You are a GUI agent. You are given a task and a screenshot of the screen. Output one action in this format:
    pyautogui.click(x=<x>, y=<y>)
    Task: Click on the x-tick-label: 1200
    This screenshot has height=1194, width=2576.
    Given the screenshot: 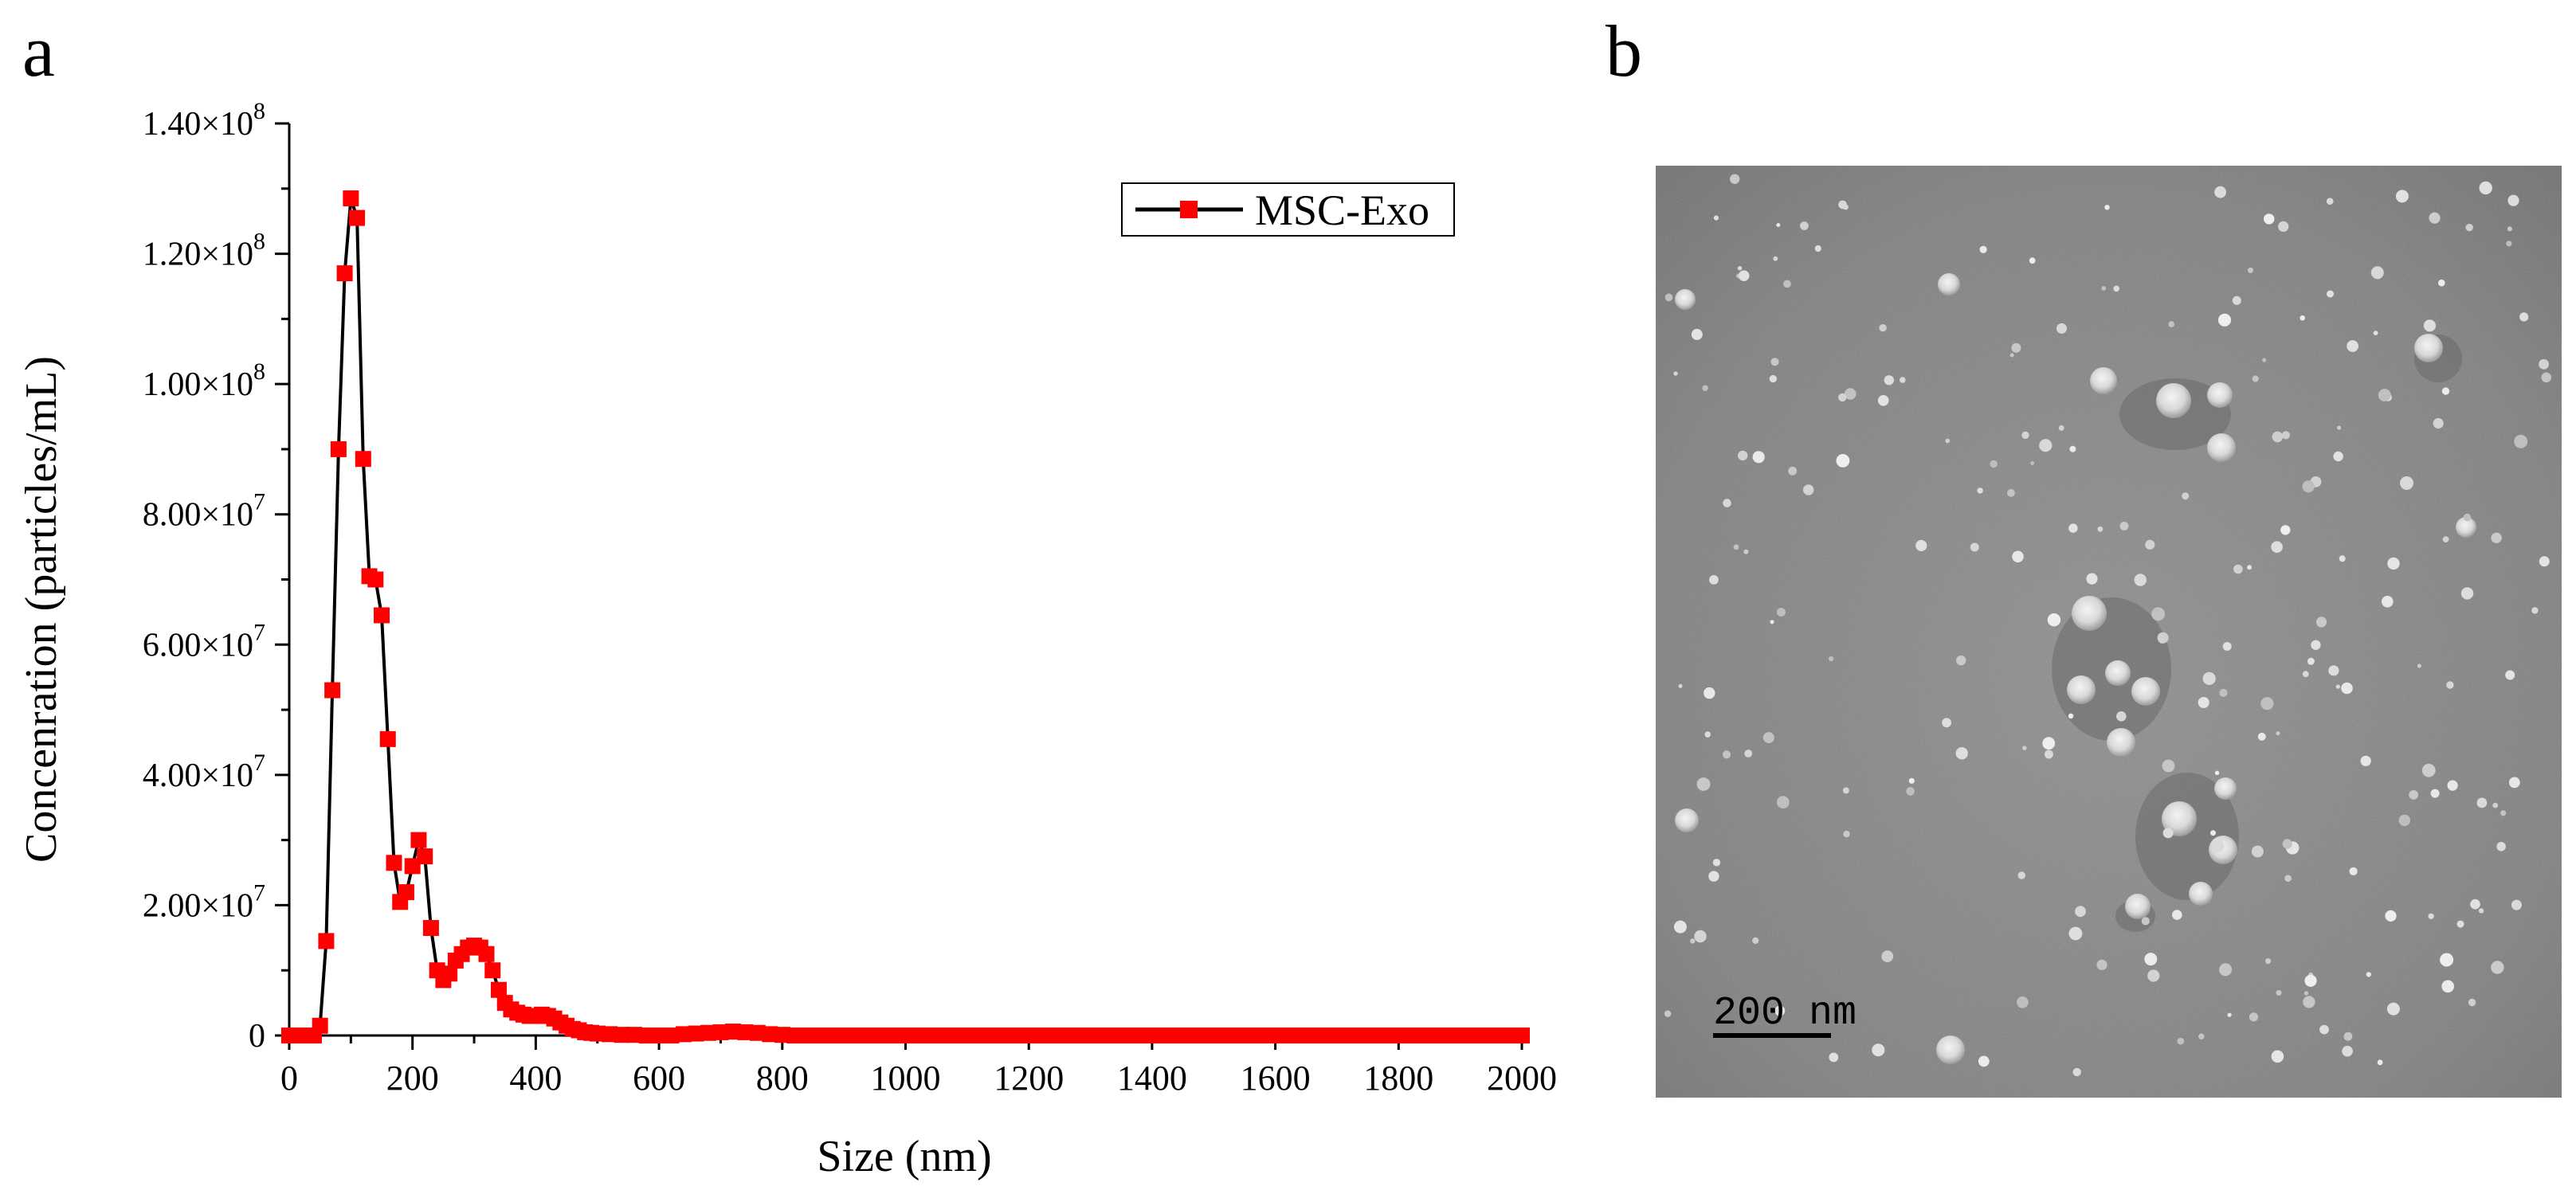 What is the action you would take?
    pyautogui.click(x=1029, y=1078)
    